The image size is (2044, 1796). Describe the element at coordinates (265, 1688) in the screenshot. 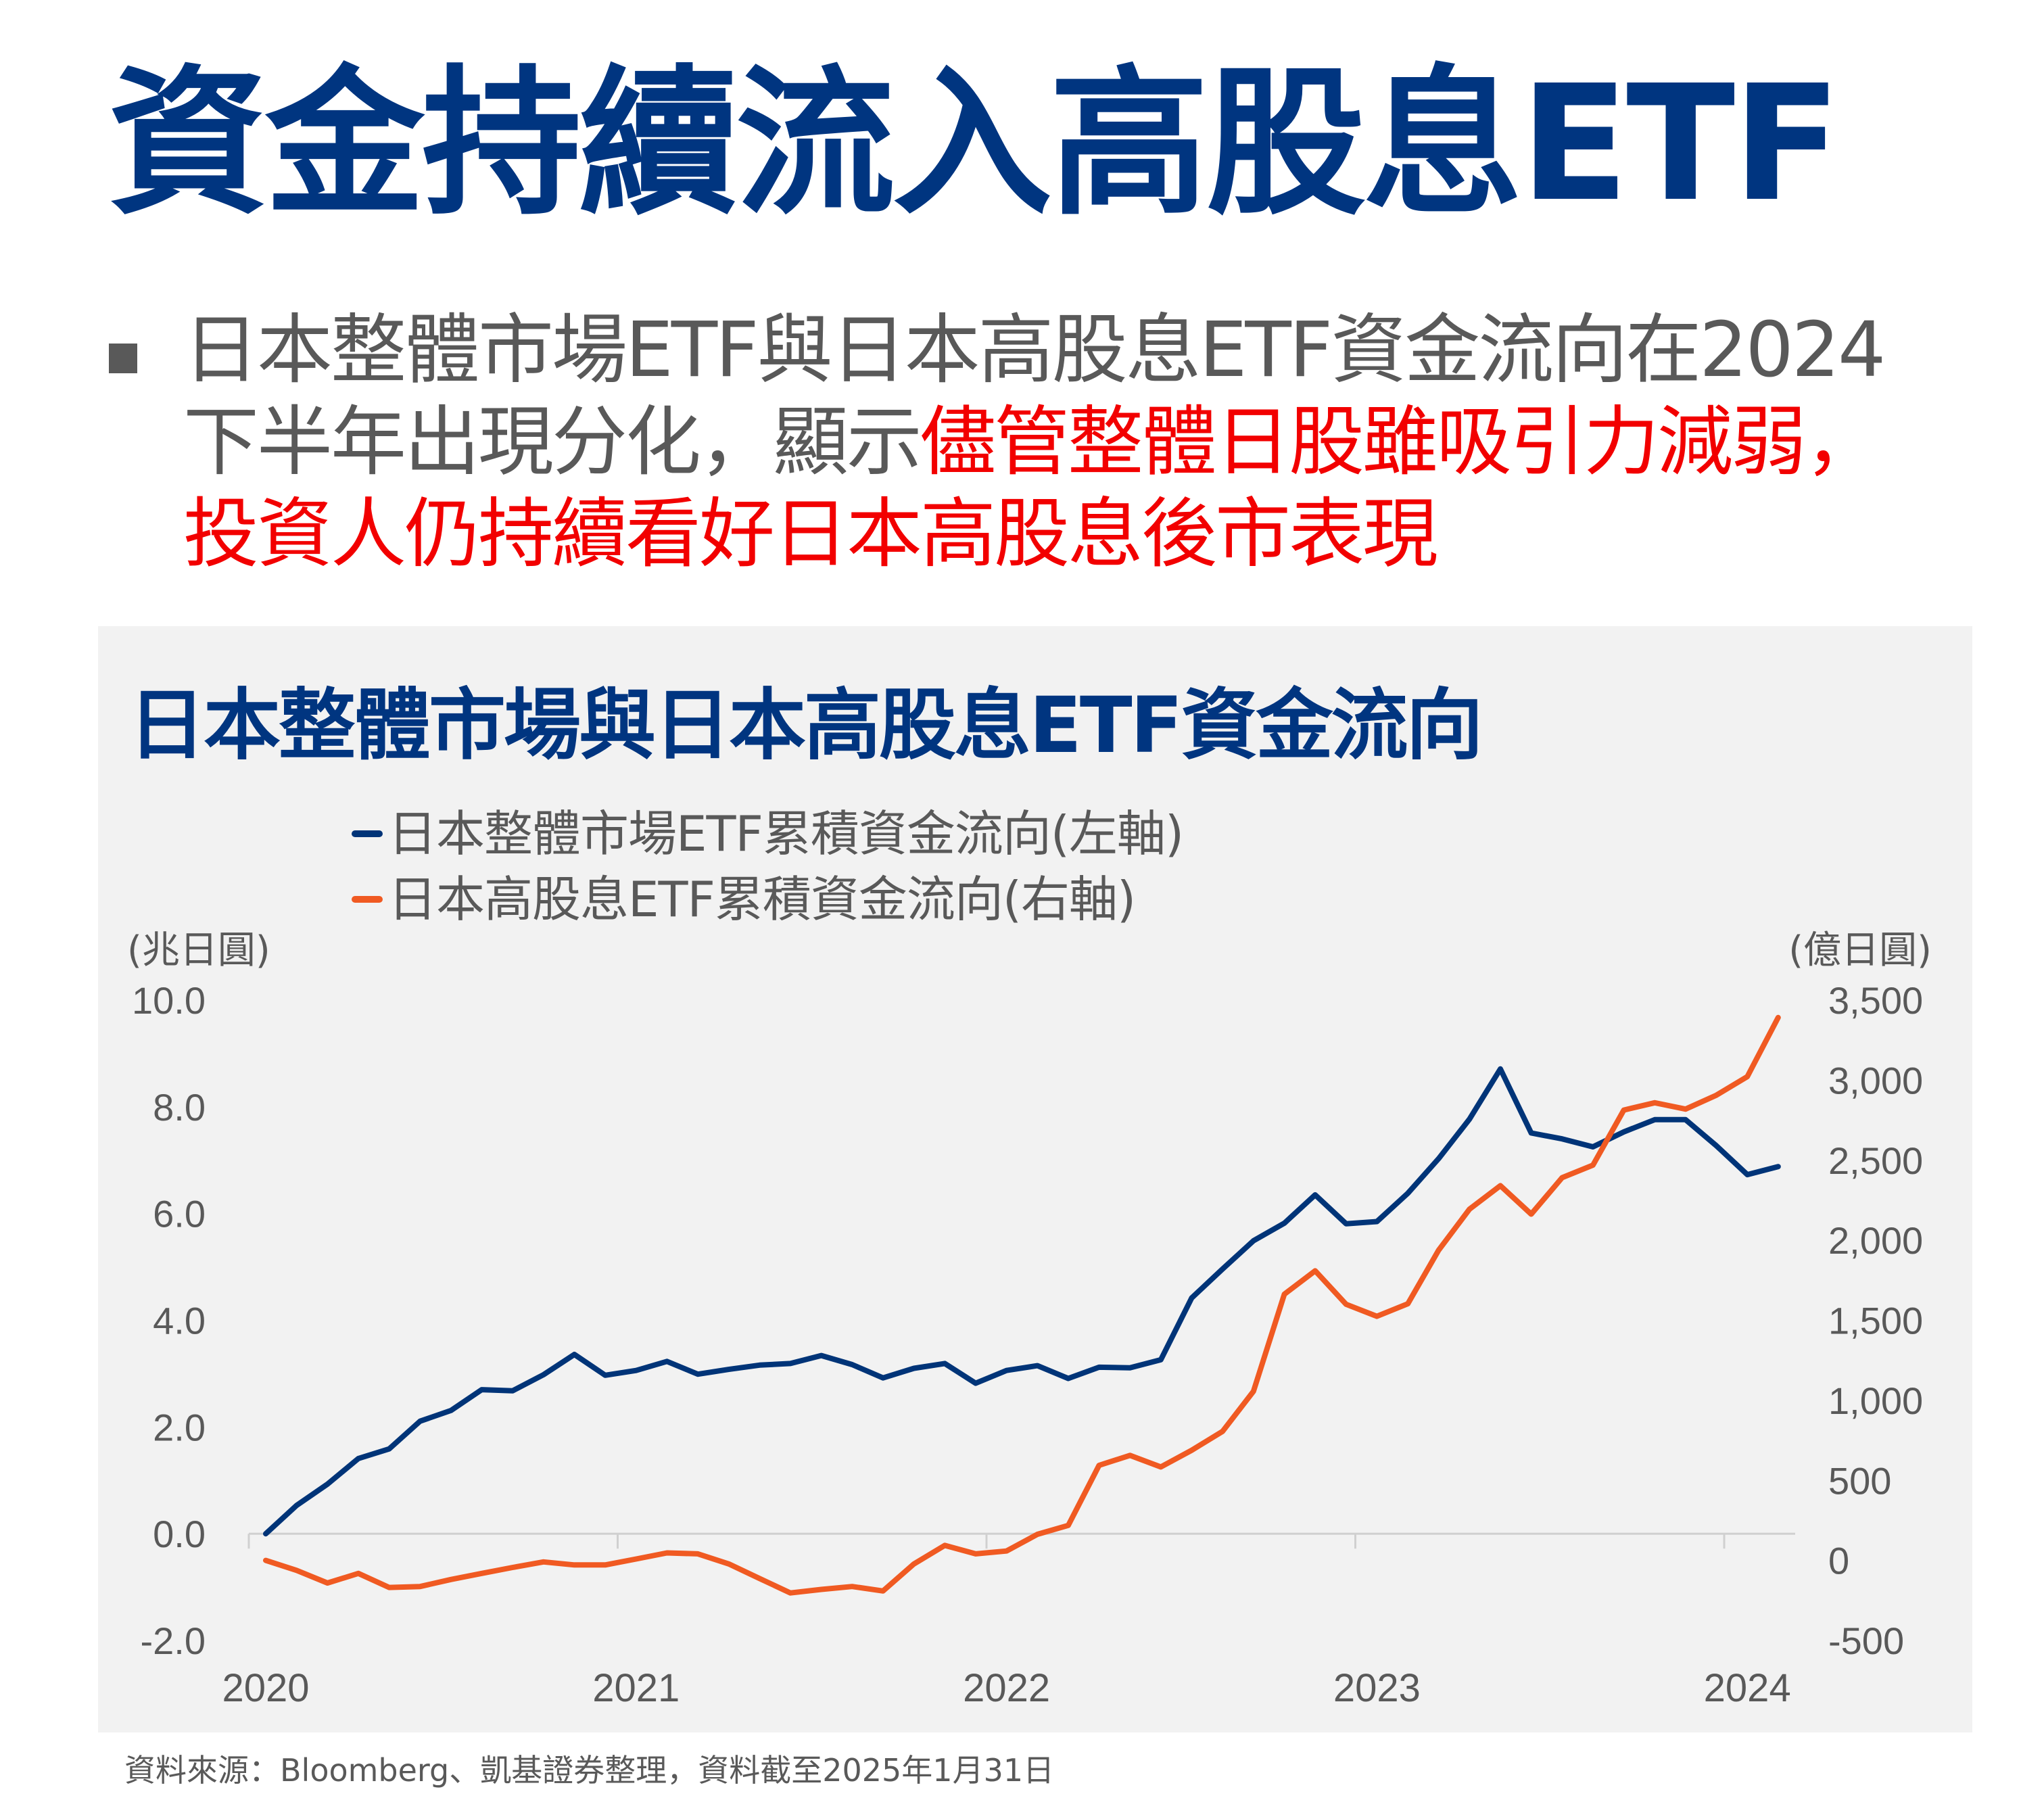

I see `x-tick-label: 2020` at that location.